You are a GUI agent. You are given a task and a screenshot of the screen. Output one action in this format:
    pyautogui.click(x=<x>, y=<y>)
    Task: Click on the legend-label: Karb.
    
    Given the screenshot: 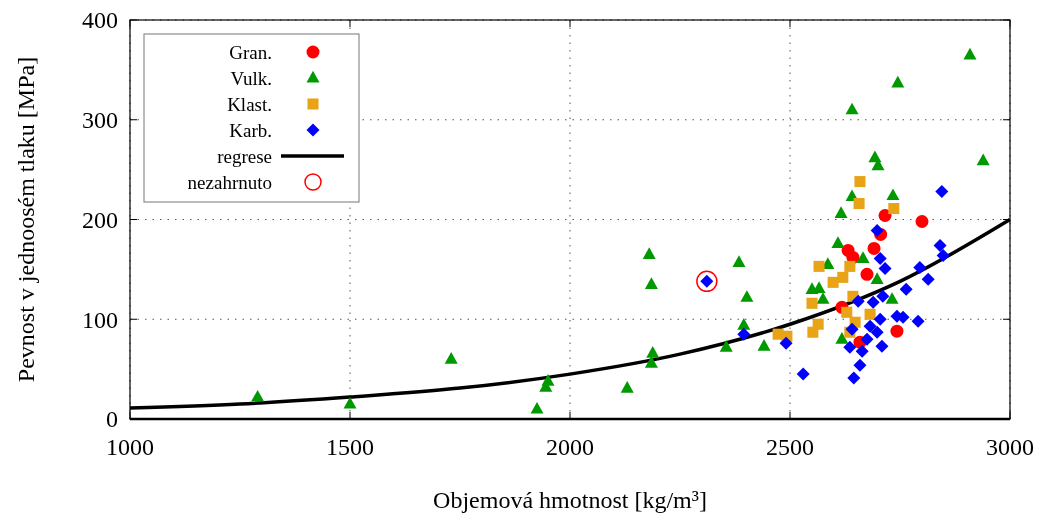 What is the action you would take?
    pyautogui.click(x=250, y=130)
    